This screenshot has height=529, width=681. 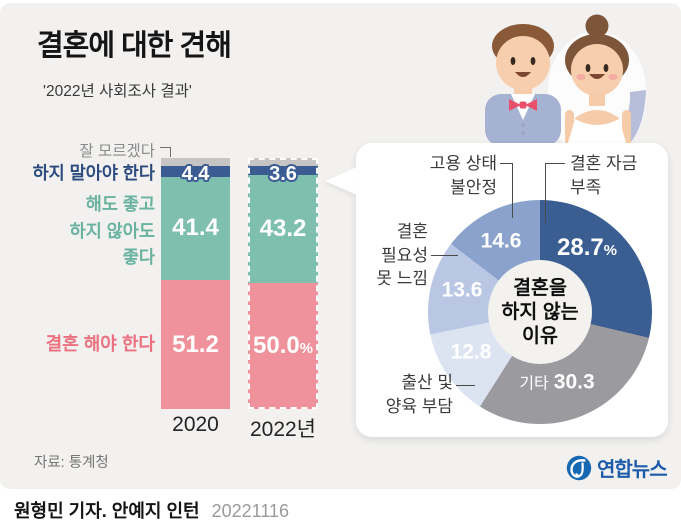 I want to click on slice-value-etc-number: 30.3, so click(x=574, y=382).